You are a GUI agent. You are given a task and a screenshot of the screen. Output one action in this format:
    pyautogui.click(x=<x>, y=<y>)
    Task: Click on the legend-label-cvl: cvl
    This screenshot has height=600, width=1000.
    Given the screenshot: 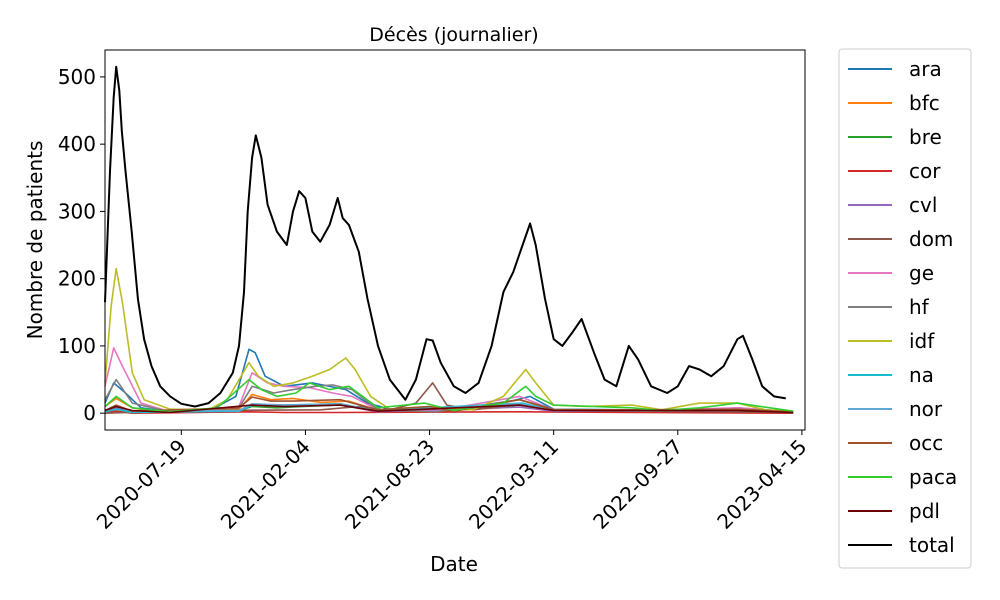 What is the action you would take?
    pyautogui.click(x=923, y=205)
    